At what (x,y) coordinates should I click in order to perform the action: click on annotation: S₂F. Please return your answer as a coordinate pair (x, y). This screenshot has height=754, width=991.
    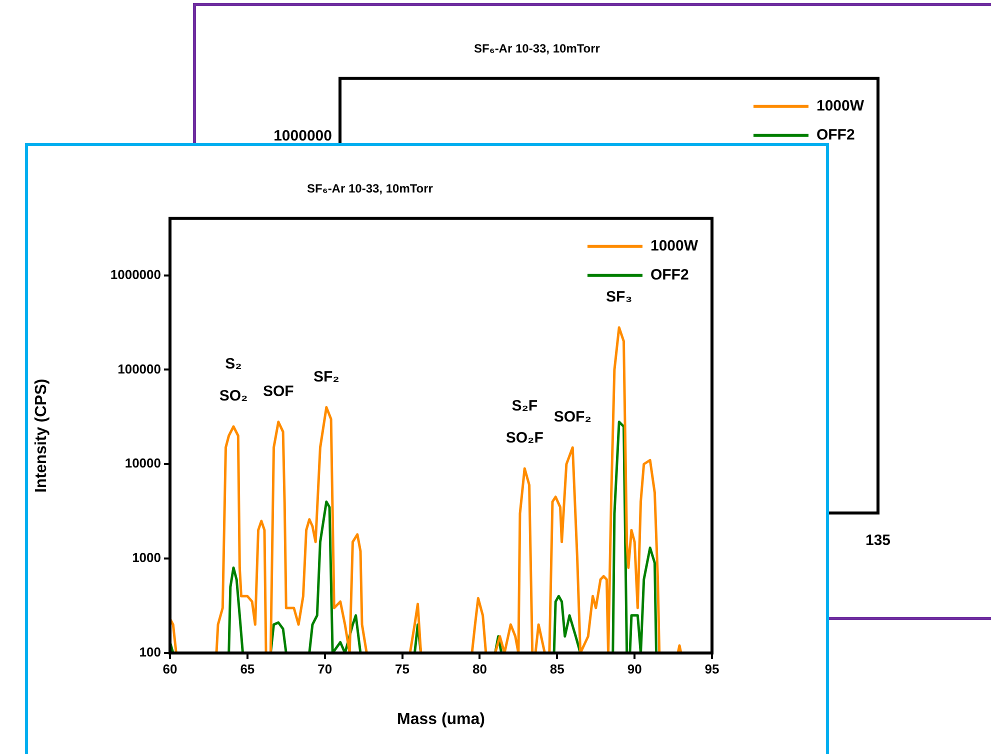
    Looking at the image, I should click on (525, 406).